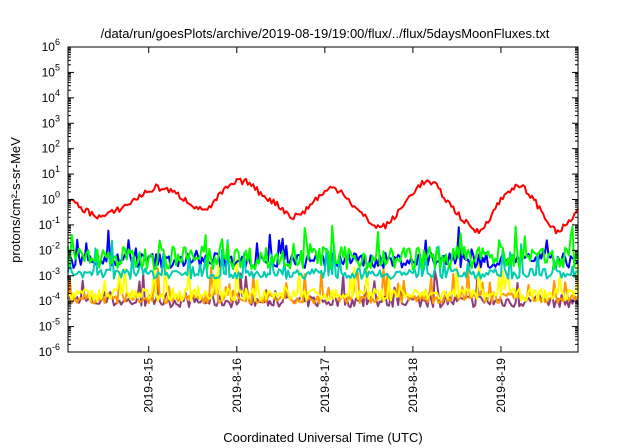 The height and width of the screenshot is (448, 640). I want to click on y-tick-label: 10⁻³, so click(49, 274).